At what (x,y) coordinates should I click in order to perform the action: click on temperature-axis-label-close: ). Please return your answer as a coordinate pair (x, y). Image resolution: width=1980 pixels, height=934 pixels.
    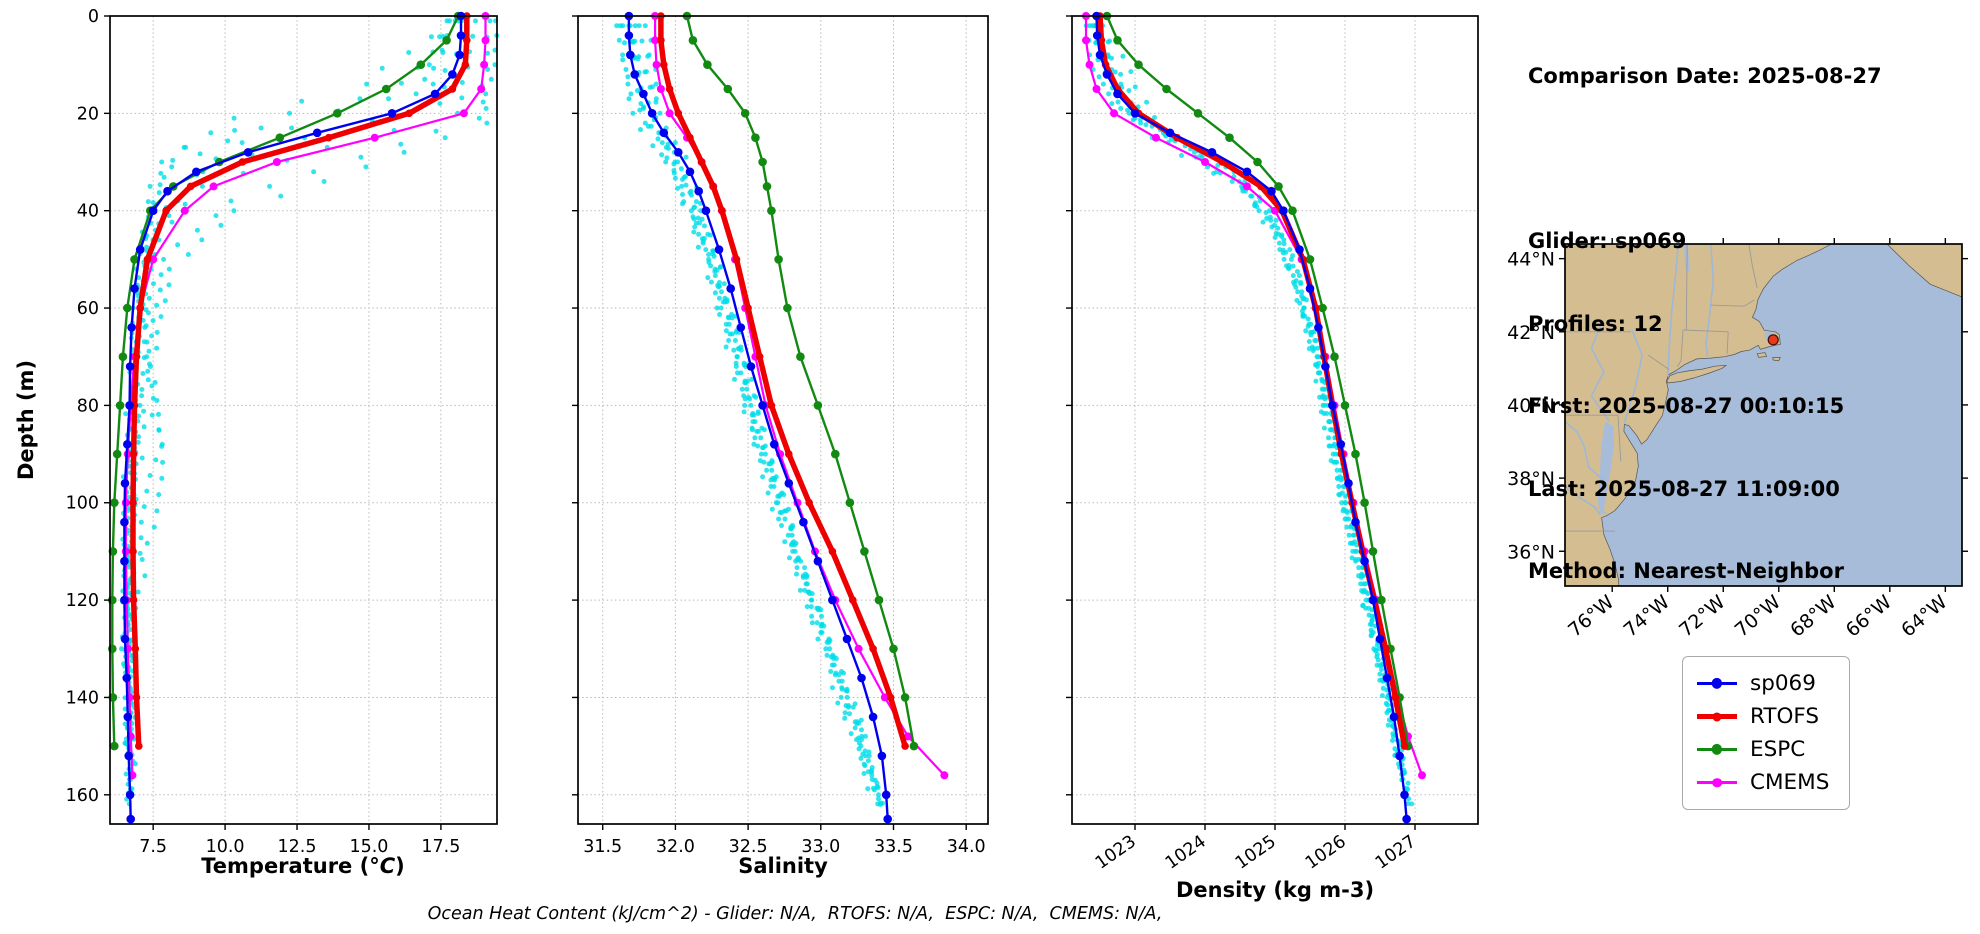
    Looking at the image, I should click on (400, 866).